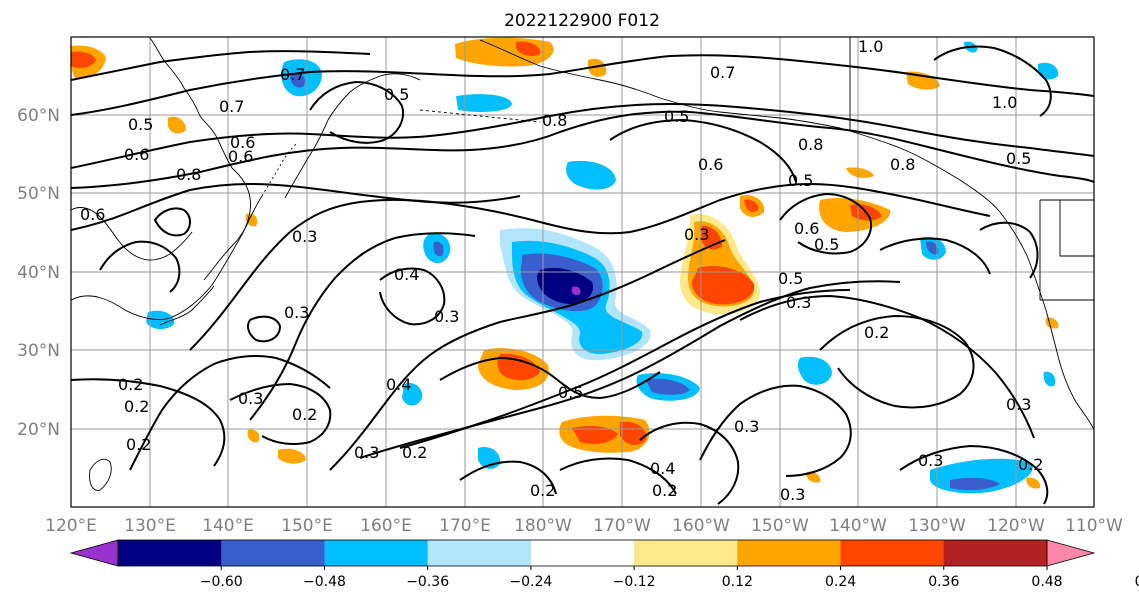 The image size is (1139, 601). Describe the element at coordinates (595, 435) in the screenshot. I see `positive-anomaly-central-2b` at that location.